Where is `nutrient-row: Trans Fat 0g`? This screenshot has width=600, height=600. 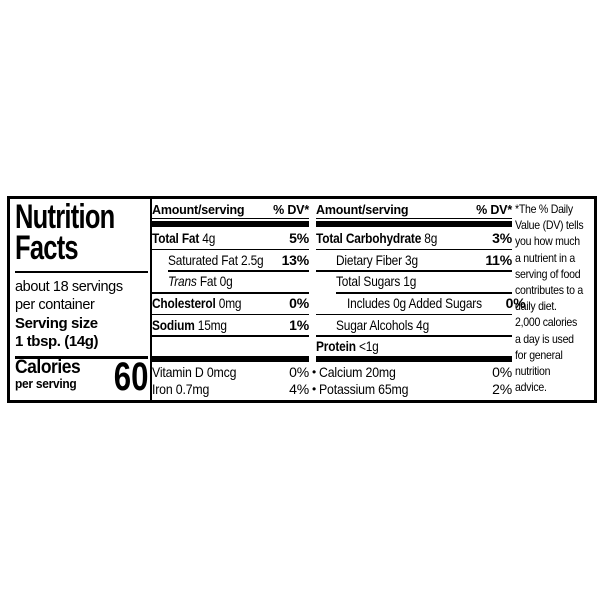 nutrient-row: Trans Fat 0g is located at coordinates (230, 281).